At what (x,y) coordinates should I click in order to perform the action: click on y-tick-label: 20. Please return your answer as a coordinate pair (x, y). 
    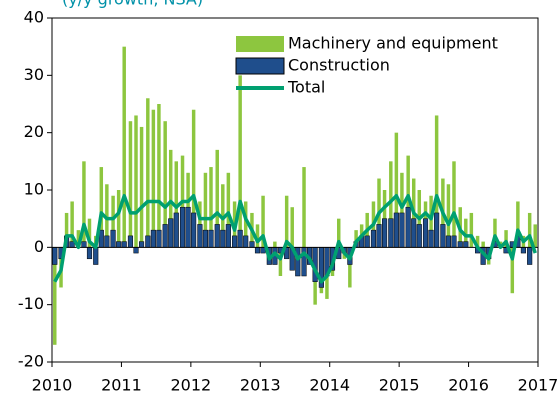
    Looking at the image, I should click on (34, 131).